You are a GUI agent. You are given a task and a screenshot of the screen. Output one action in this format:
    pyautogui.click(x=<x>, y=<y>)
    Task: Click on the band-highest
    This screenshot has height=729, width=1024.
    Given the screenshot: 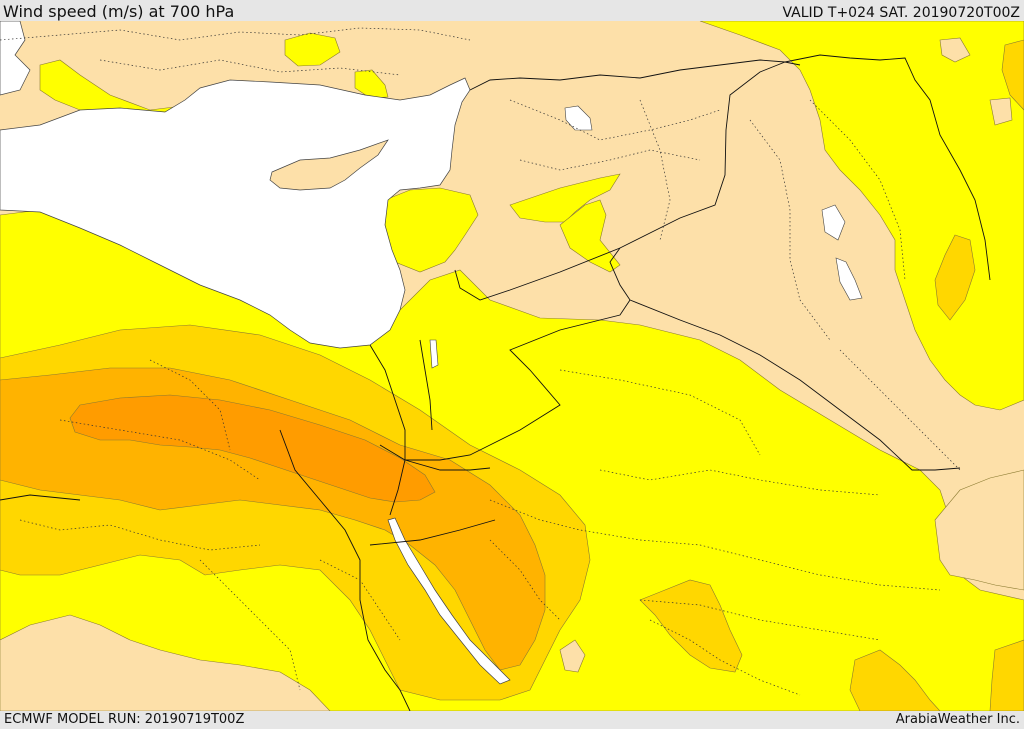 What is the action you would take?
    pyautogui.click(x=252, y=448)
    